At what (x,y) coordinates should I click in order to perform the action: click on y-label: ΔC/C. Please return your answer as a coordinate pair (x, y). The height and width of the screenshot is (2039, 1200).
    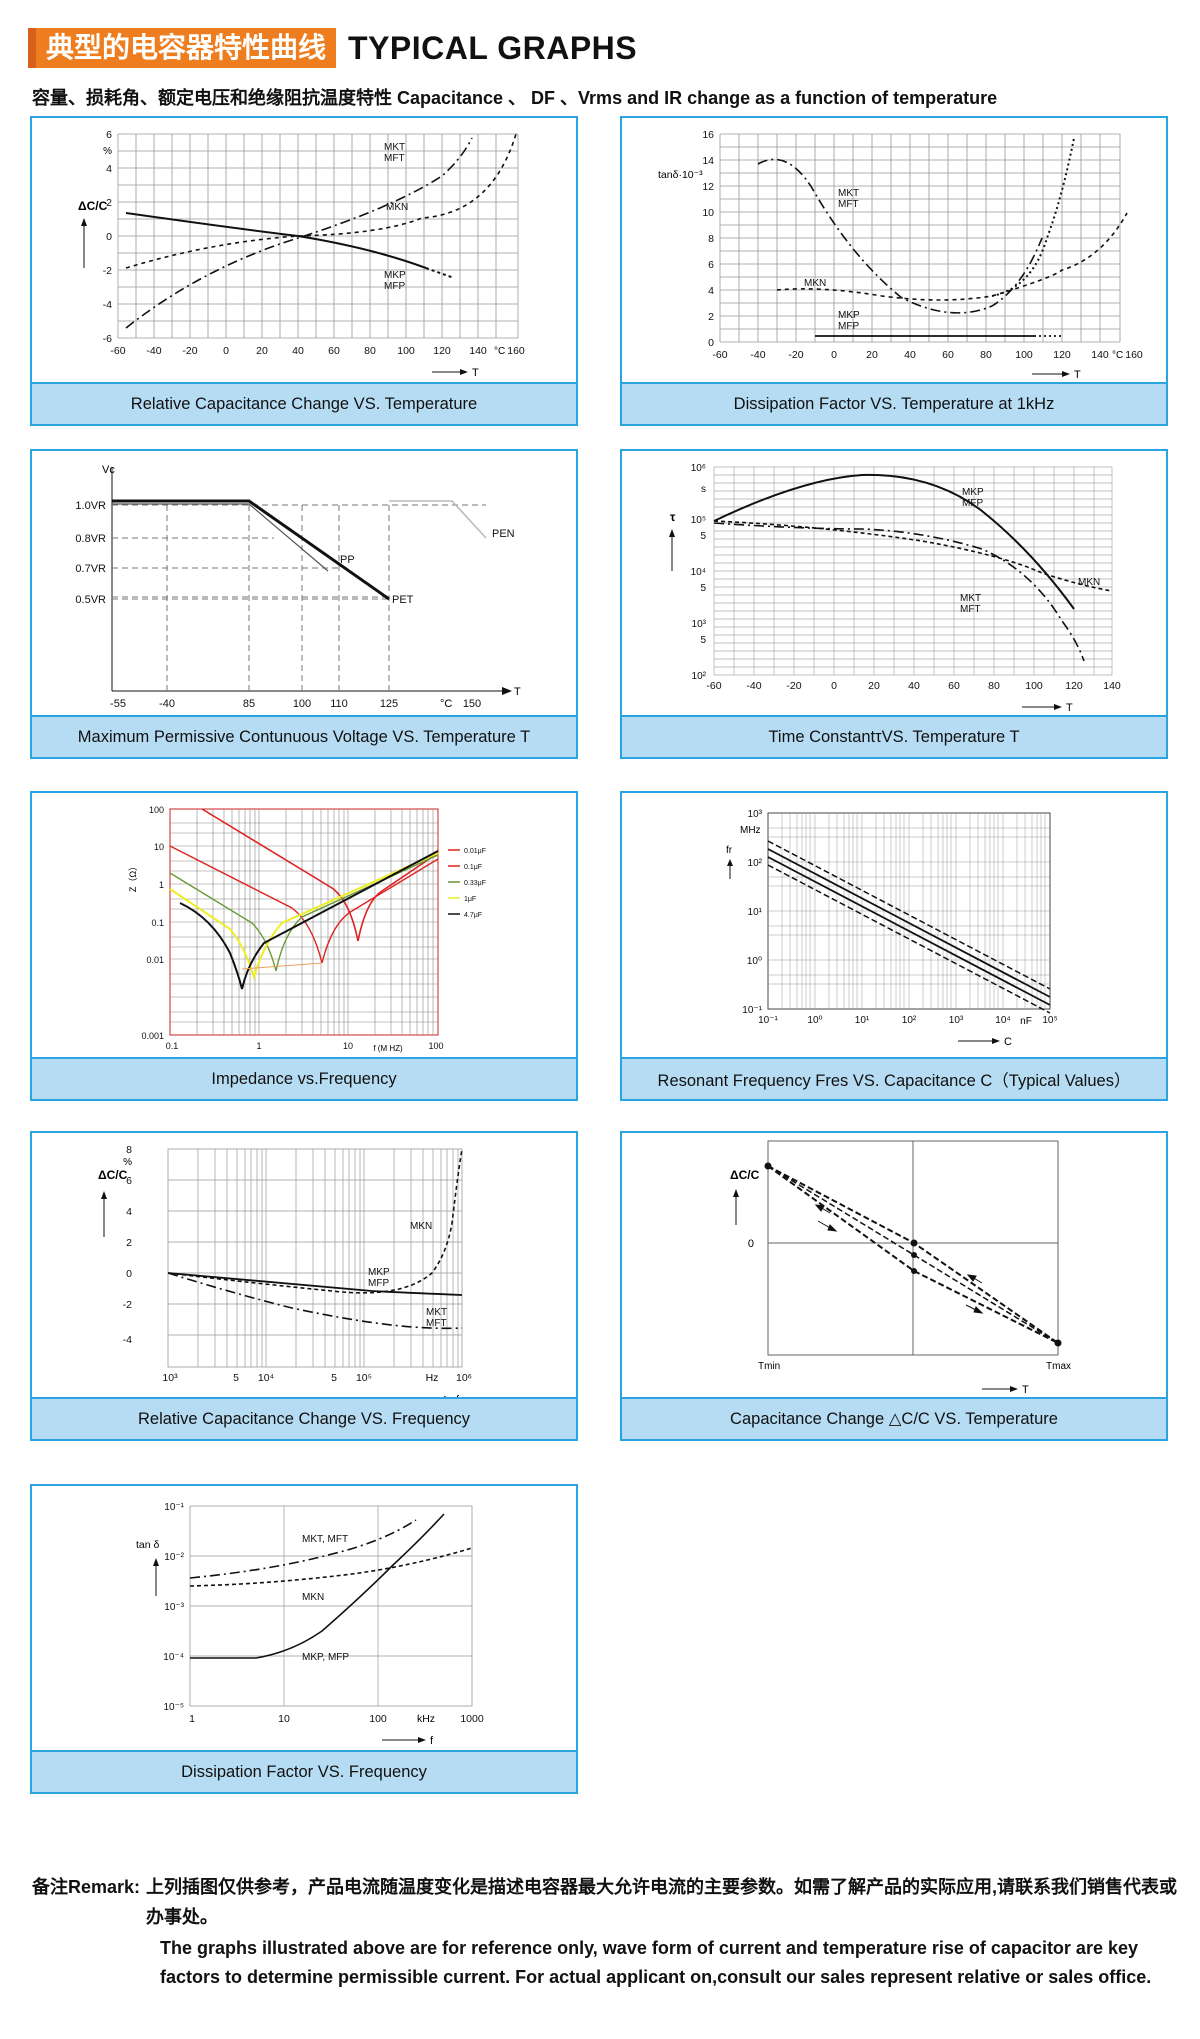
    Looking at the image, I should click on (745, 1175).